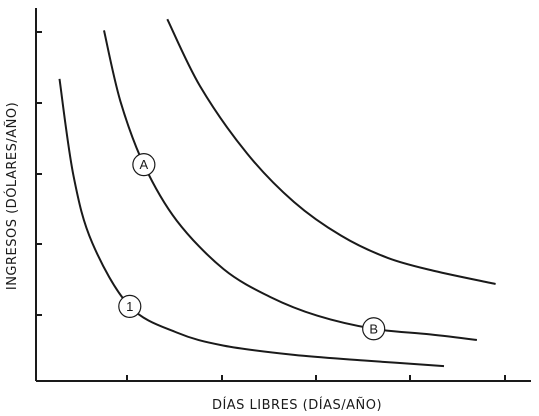 The width and height of the screenshot is (539, 416). I want to click on label-text: 1, so click(129, 306).